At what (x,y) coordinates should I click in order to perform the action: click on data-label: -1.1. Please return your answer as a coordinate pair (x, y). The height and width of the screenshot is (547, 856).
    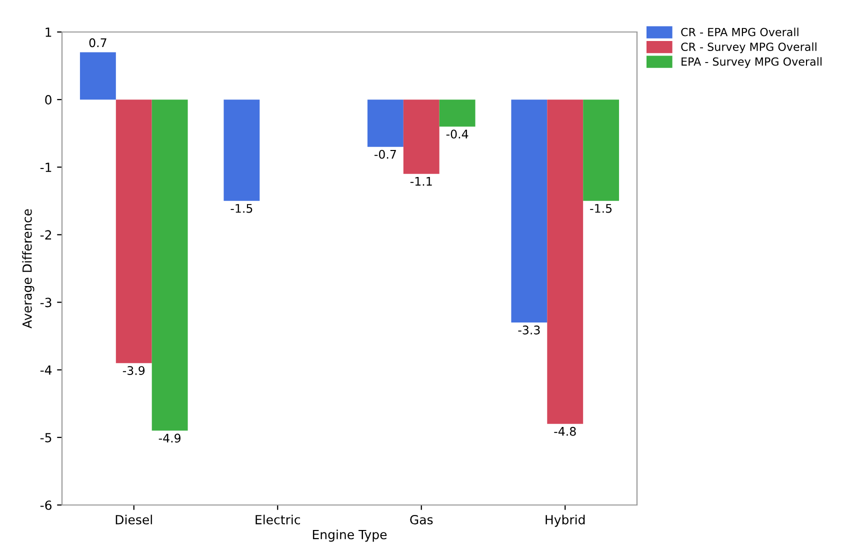
    Looking at the image, I should click on (421, 181).